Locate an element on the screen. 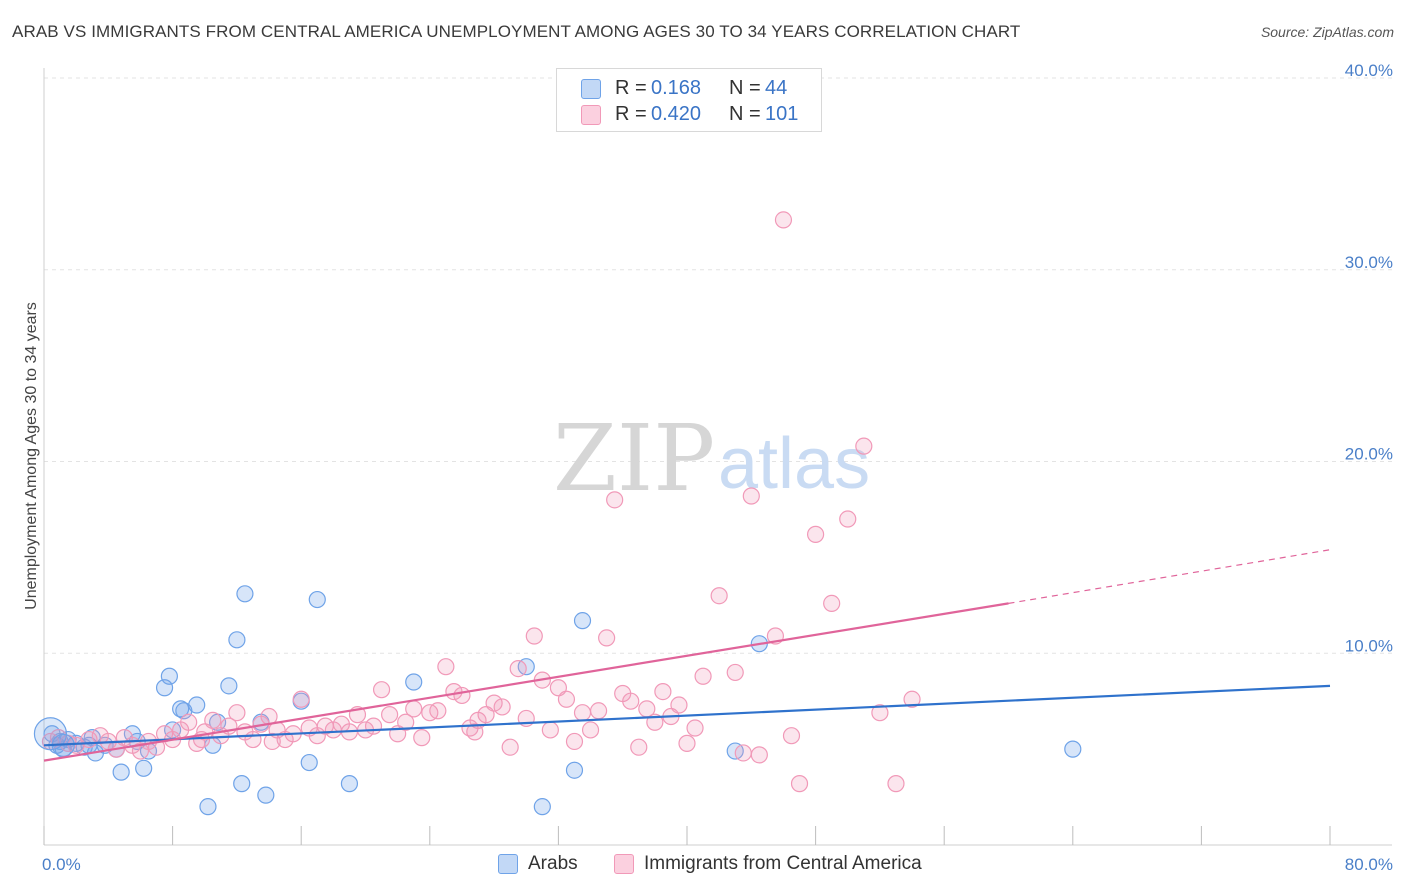 The width and height of the screenshot is (1406, 892). y-axis-label: Unemployment Among Ages 30 to 34 years is located at coordinates (31, 456).